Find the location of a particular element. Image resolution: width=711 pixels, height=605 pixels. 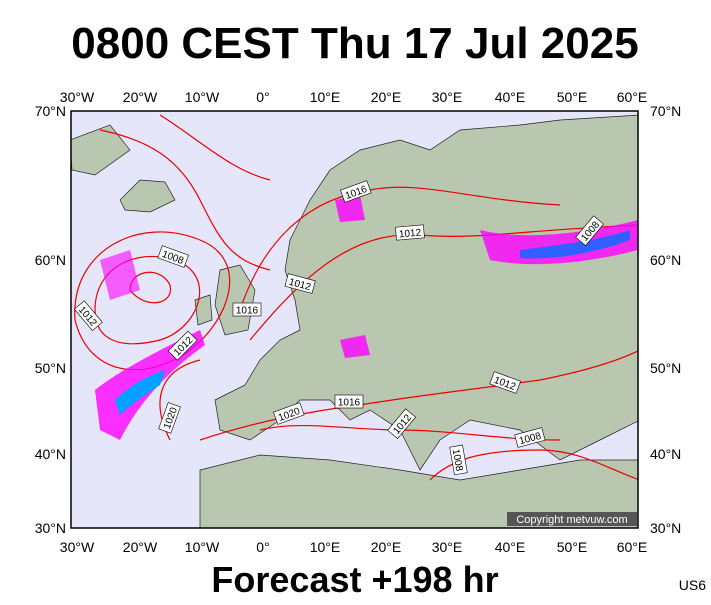

lon-label-top: 30°W is located at coordinates (77, 97).